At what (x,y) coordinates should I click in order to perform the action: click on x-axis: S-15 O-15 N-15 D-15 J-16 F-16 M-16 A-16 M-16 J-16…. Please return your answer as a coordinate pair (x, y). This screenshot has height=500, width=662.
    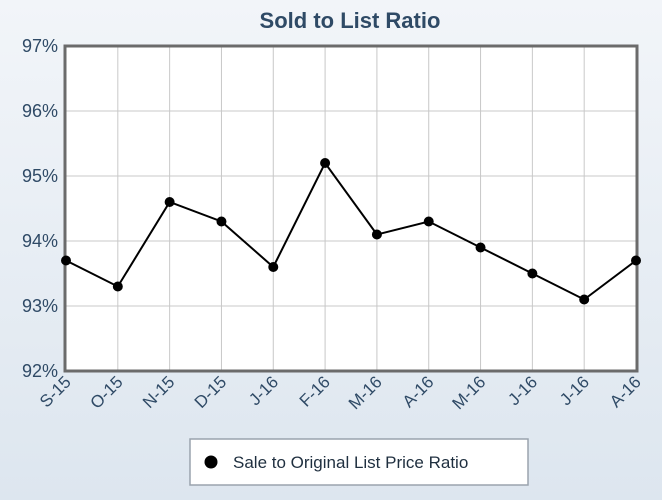
    Looking at the image, I should click on (340, 392).